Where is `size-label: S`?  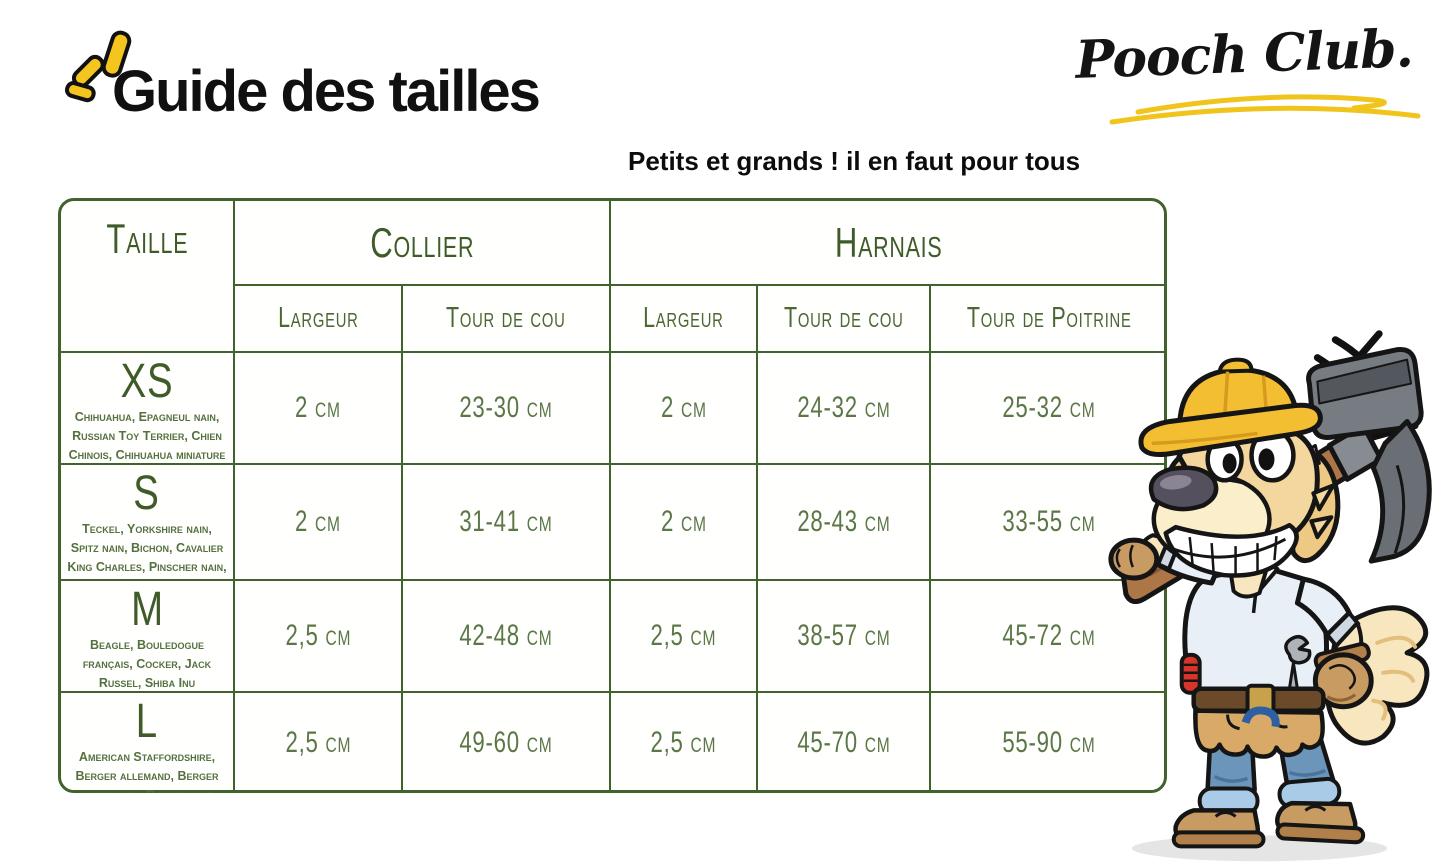 size-label: S is located at coordinates (147, 493).